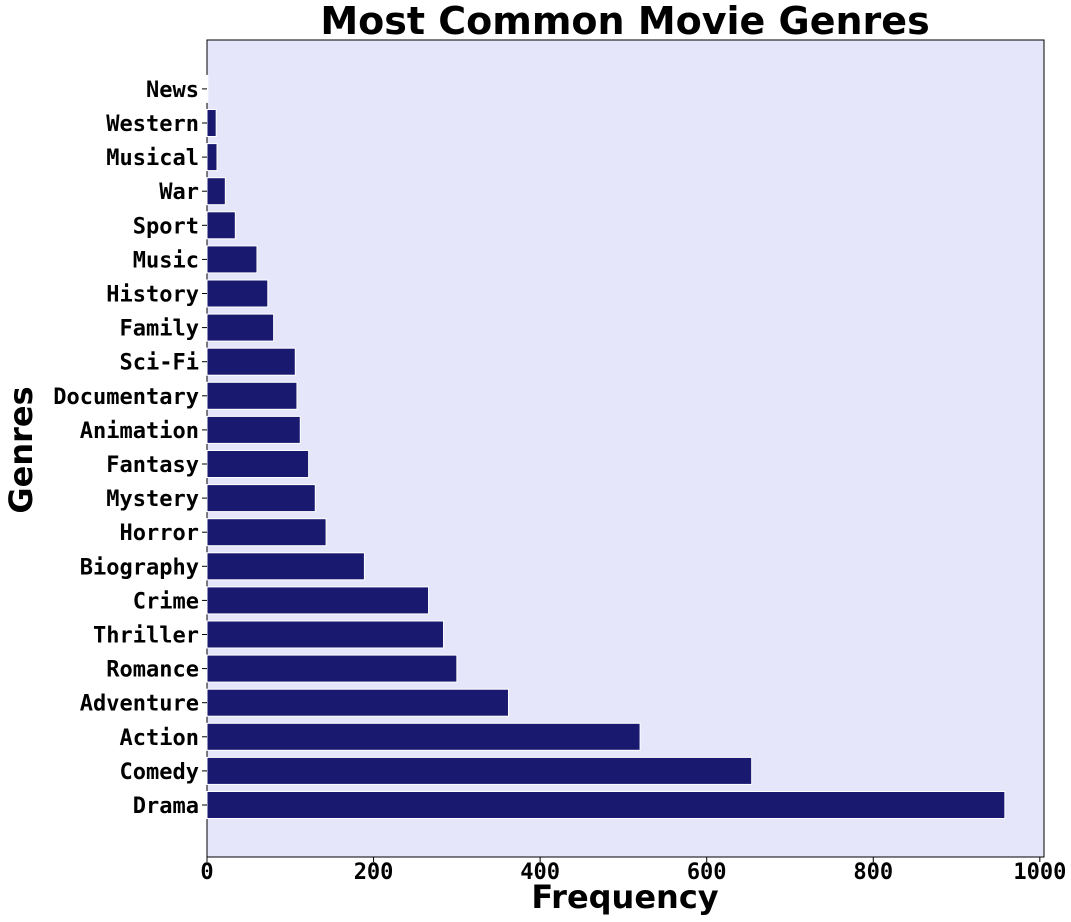  Describe the element at coordinates (152, 465) in the screenshot. I see `y-tick-label: Fantasy` at that location.